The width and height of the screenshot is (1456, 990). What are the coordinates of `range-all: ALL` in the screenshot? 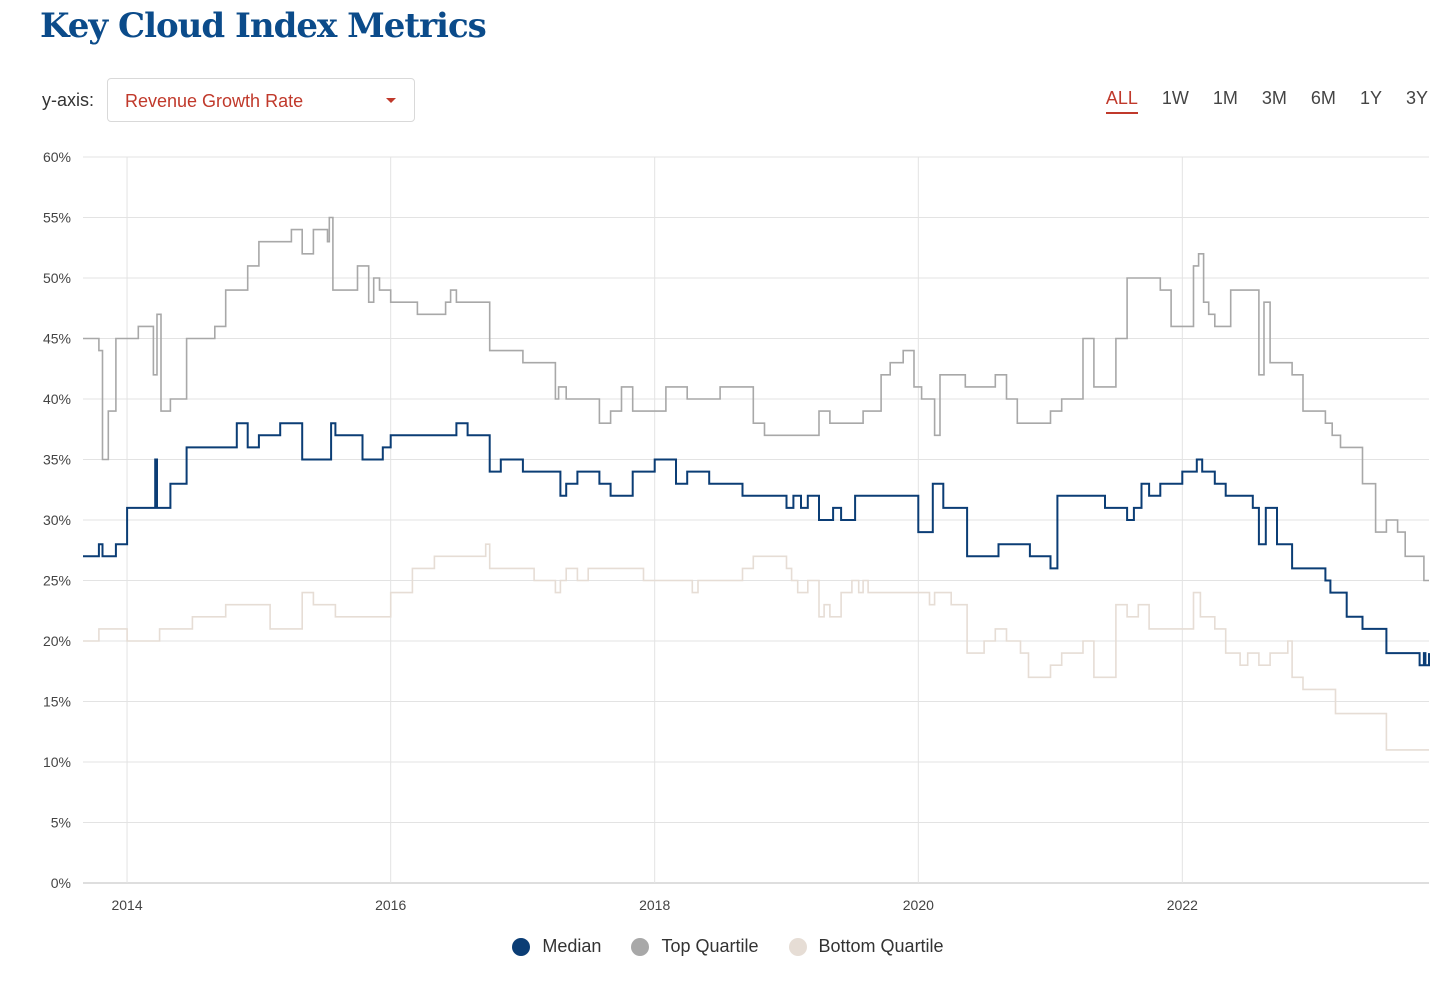 It's located at (1121, 101).